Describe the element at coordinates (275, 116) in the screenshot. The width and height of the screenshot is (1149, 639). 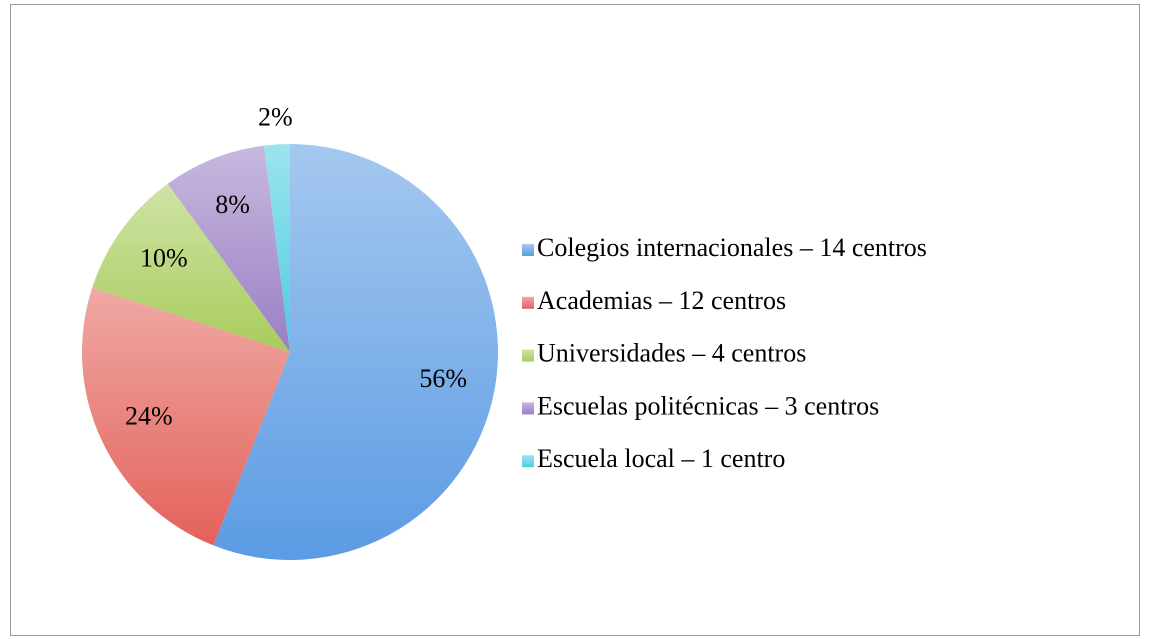
I see `data-label: 2%` at that location.